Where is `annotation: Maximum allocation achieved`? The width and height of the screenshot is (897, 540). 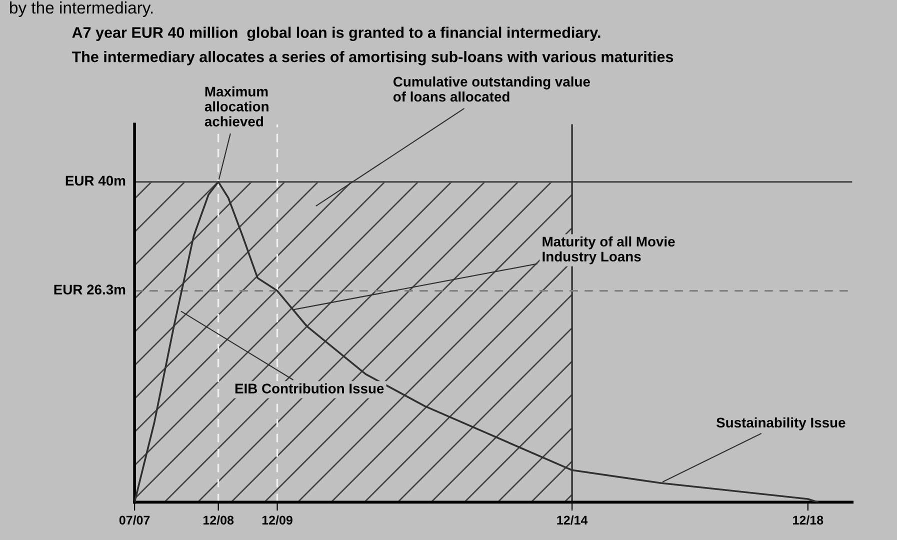
annotation: Maximum allocation achieved is located at coordinates (236, 106).